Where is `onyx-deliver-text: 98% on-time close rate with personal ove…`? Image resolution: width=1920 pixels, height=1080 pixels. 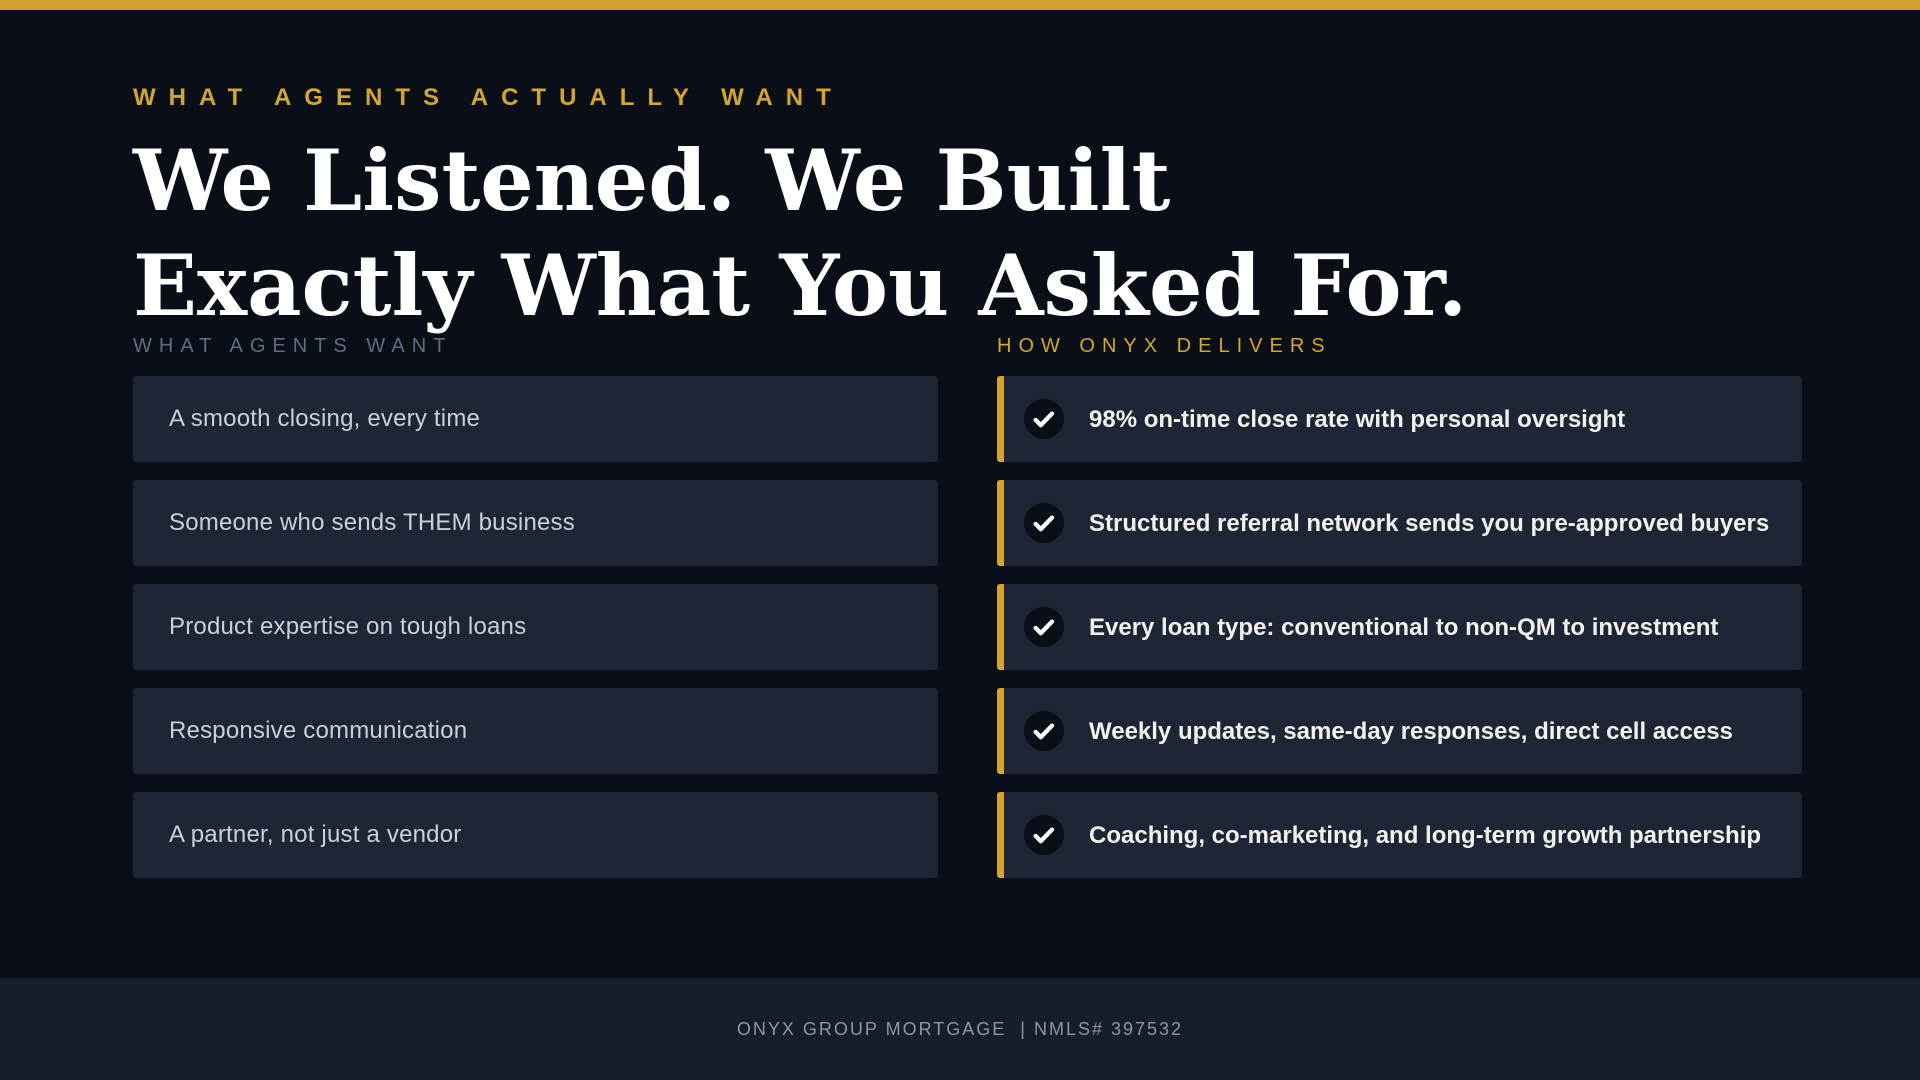 onyx-deliver-text: 98% on-time close rate with personal ove… is located at coordinates (1357, 419).